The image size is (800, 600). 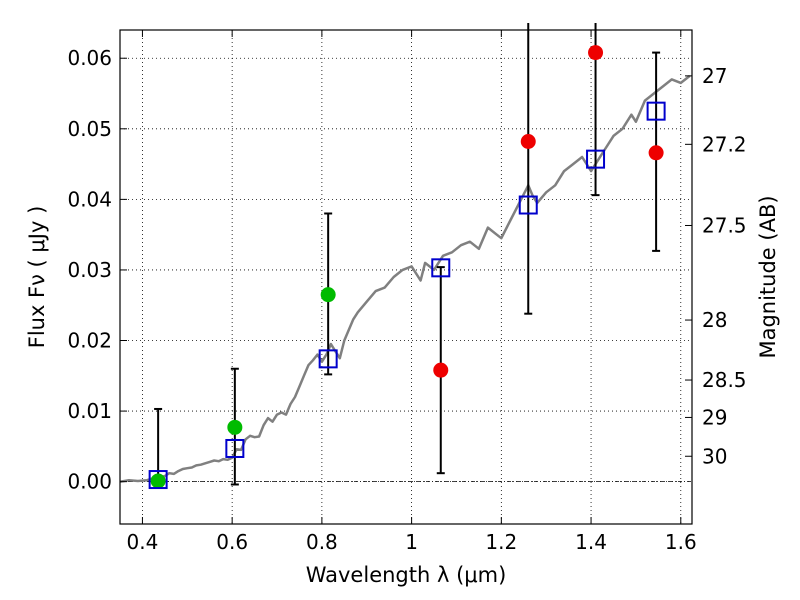 What do you see at coordinates (714, 456) in the screenshot?
I see `right-tick-label: 30` at bounding box center [714, 456].